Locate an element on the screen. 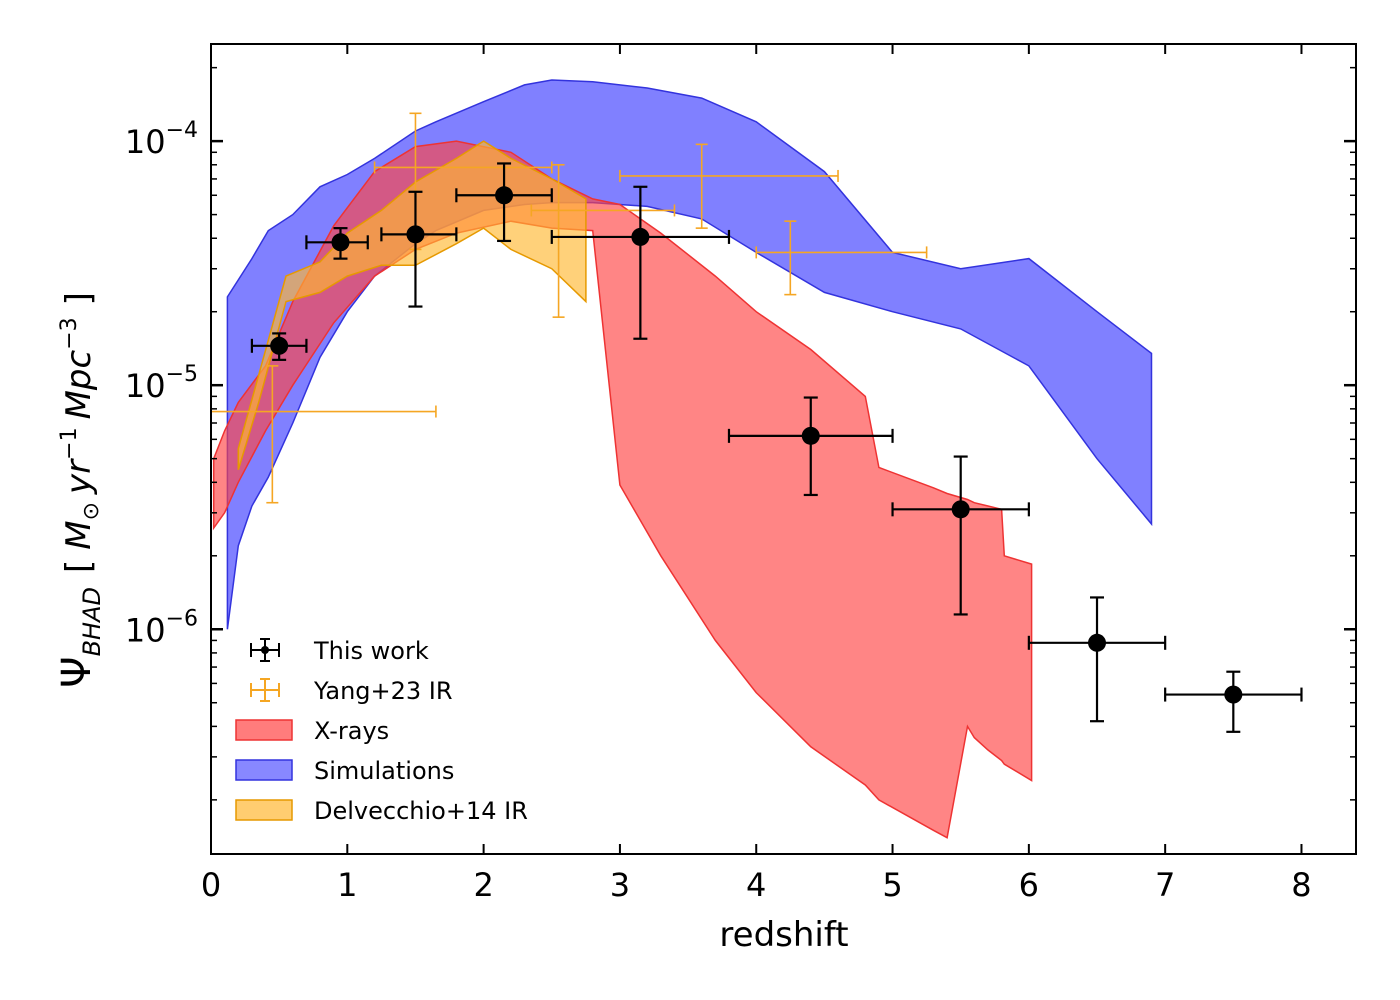  x-tick-label: 5 is located at coordinates (892, 885).